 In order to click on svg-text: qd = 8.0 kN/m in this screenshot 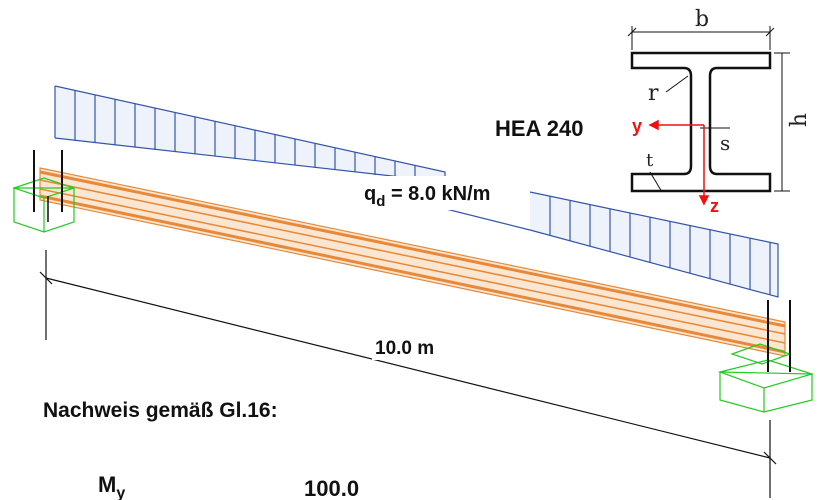, I will do `click(427, 196)`.